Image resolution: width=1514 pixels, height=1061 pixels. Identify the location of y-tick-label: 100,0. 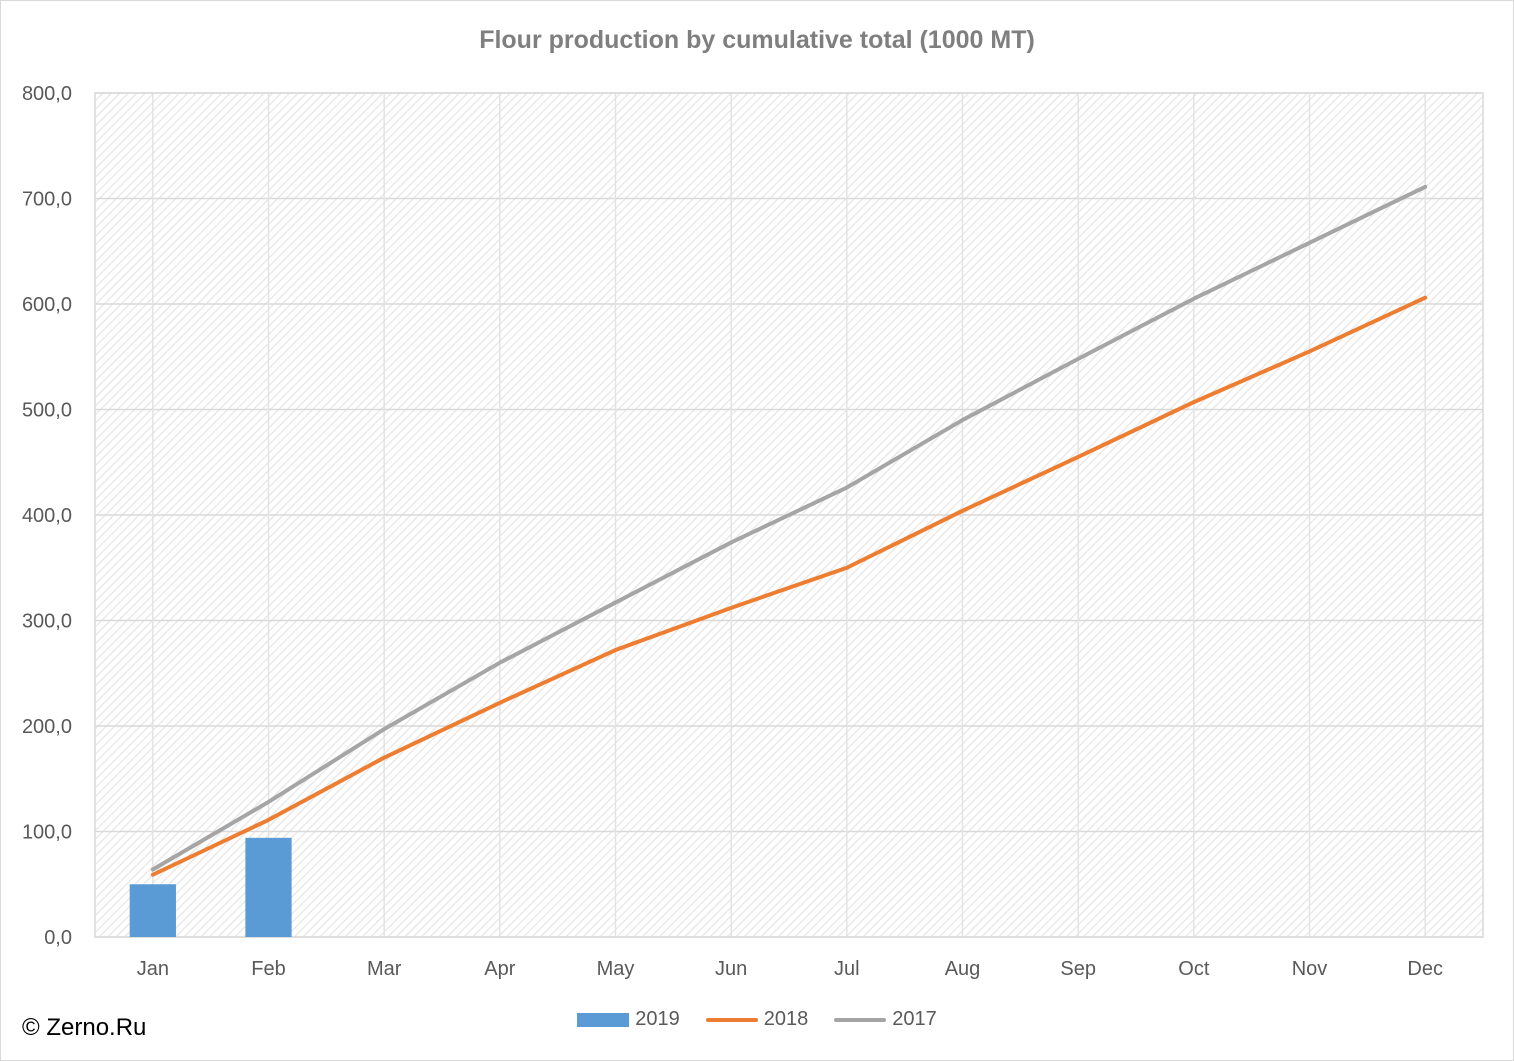
(47, 833).